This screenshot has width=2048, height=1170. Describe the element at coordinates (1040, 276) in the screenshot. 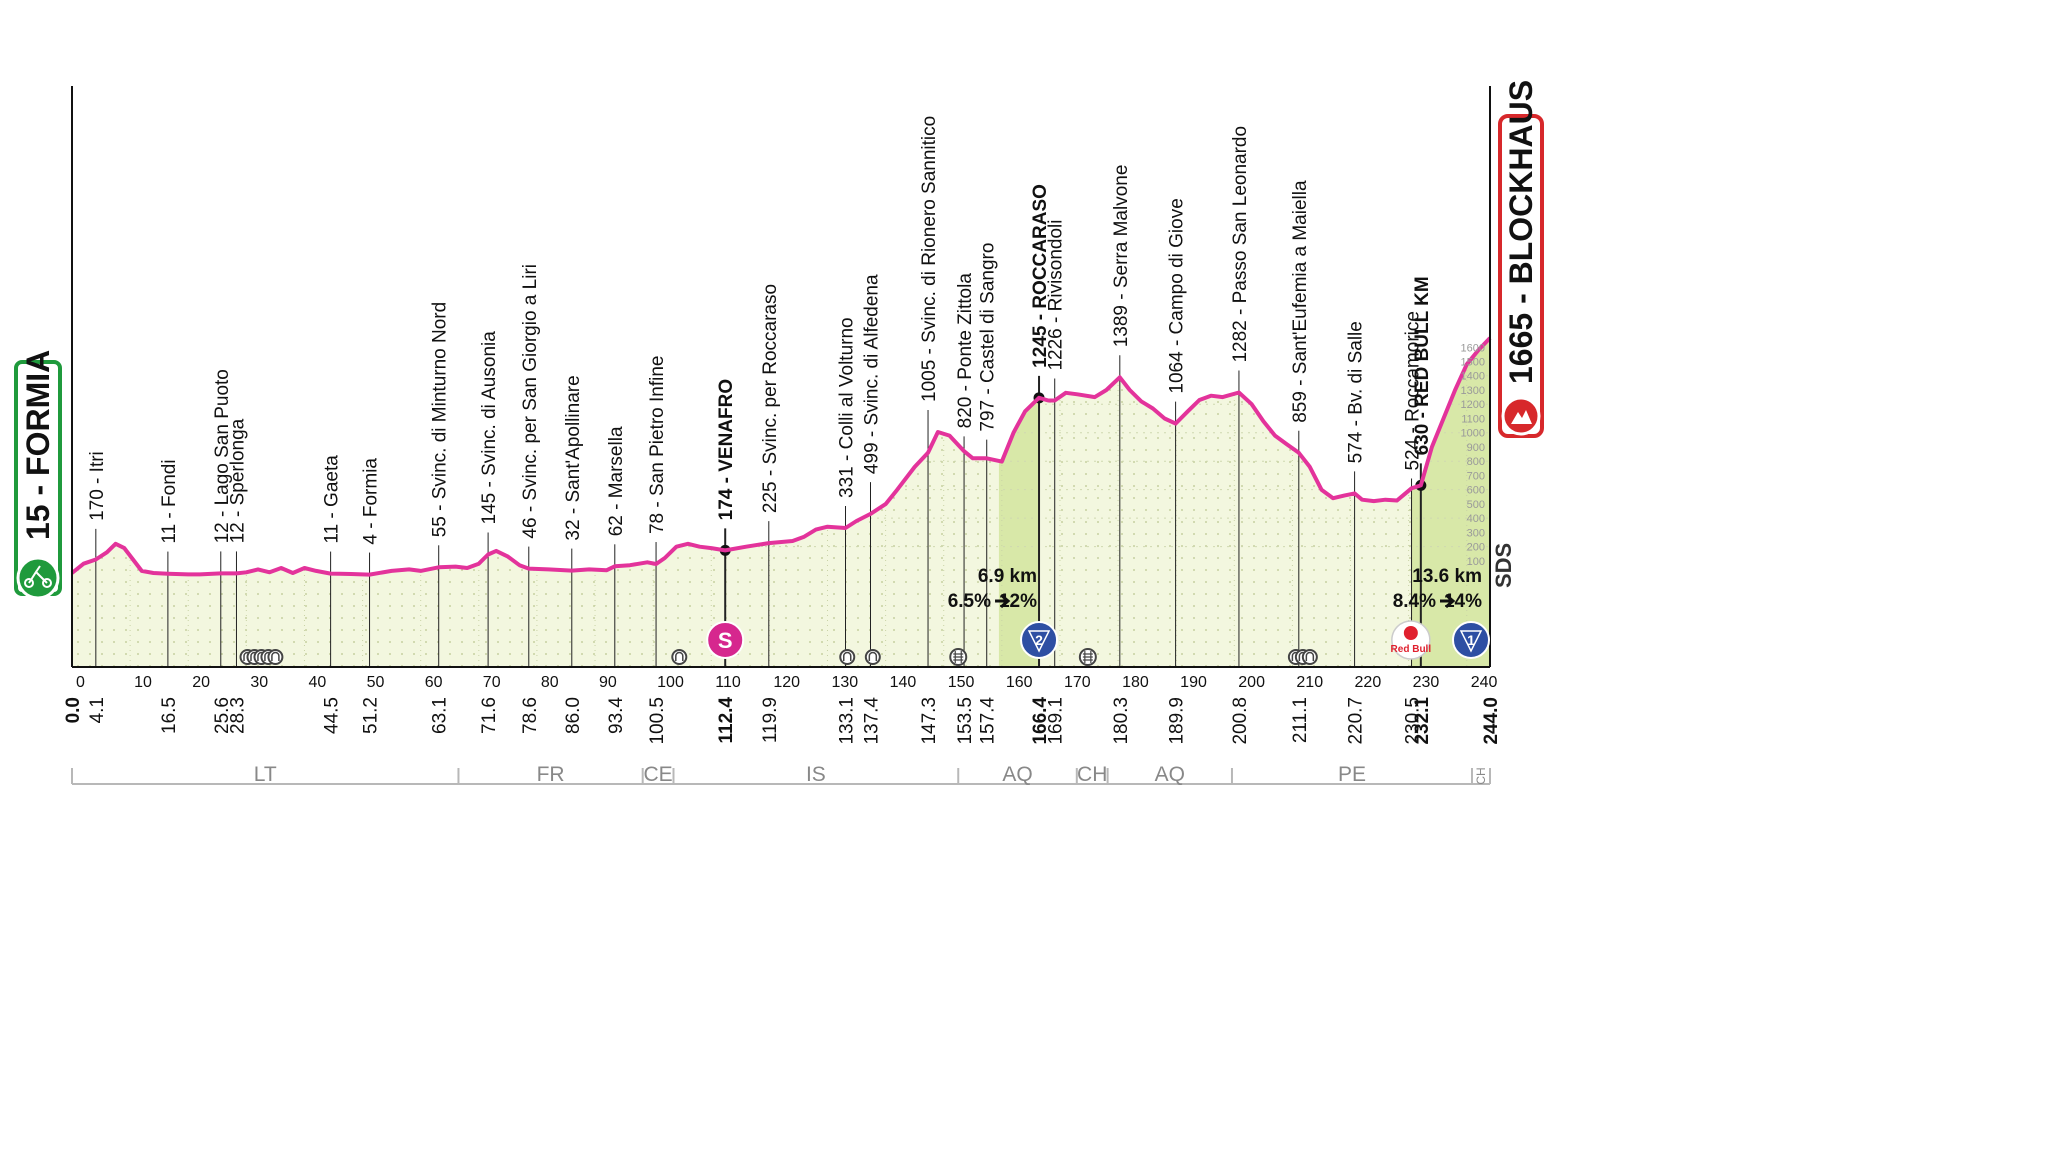

I see `point-label: 1245 - ROCCARASO` at that location.